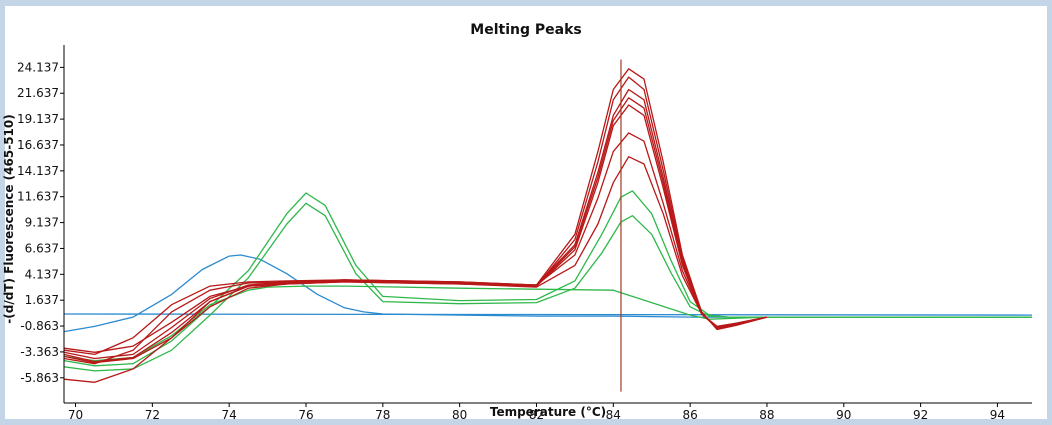 This screenshot has height=425, width=1052. What do you see at coordinates (75, 415) in the screenshot?
I see `x-tick-label: 70` at bounding box center [75, 415].